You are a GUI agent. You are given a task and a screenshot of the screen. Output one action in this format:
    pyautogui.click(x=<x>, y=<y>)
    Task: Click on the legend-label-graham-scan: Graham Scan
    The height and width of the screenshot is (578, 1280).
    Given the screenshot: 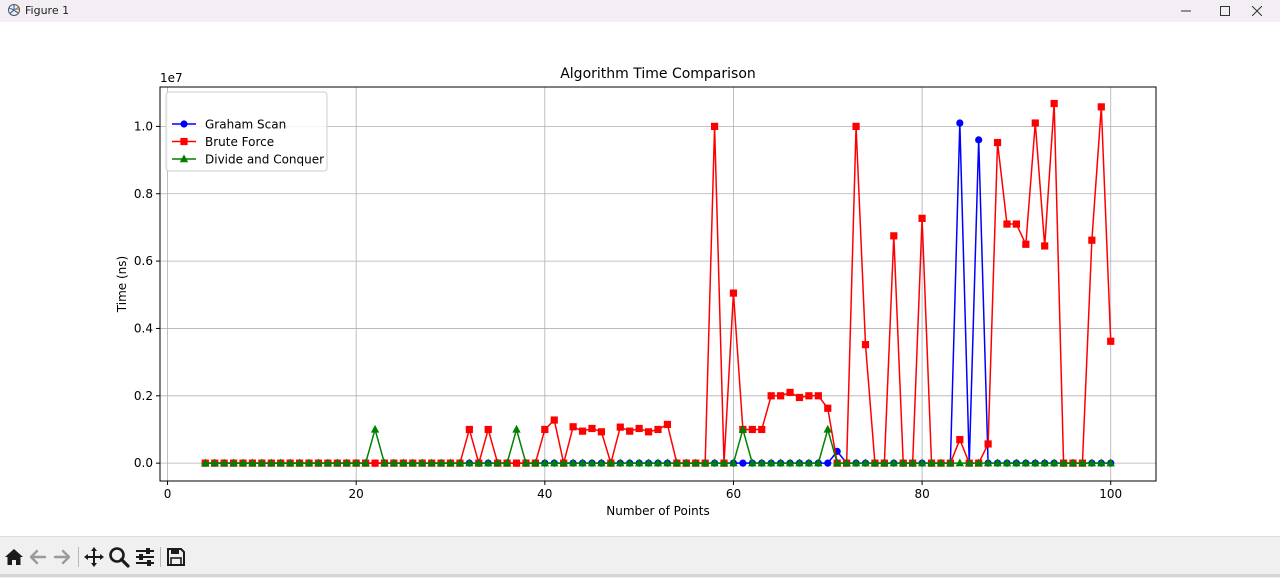 What is the action you would take?
    pyautogui.click(x=245, y=125)
    